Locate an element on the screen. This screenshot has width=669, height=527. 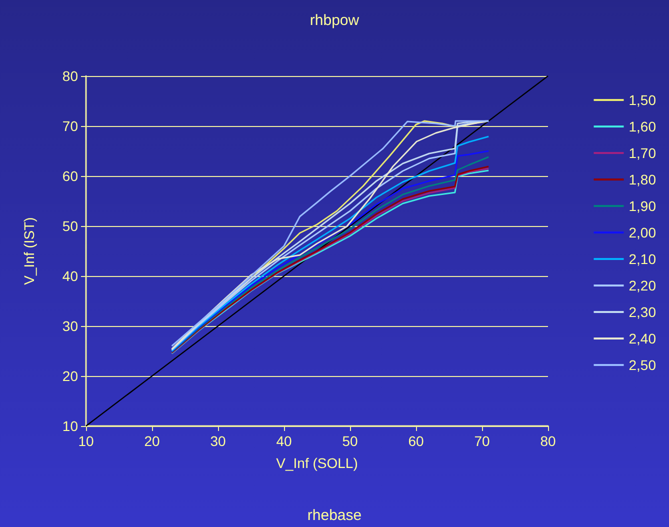
y-tick-label: 50 is located at coordinates (70, 226).